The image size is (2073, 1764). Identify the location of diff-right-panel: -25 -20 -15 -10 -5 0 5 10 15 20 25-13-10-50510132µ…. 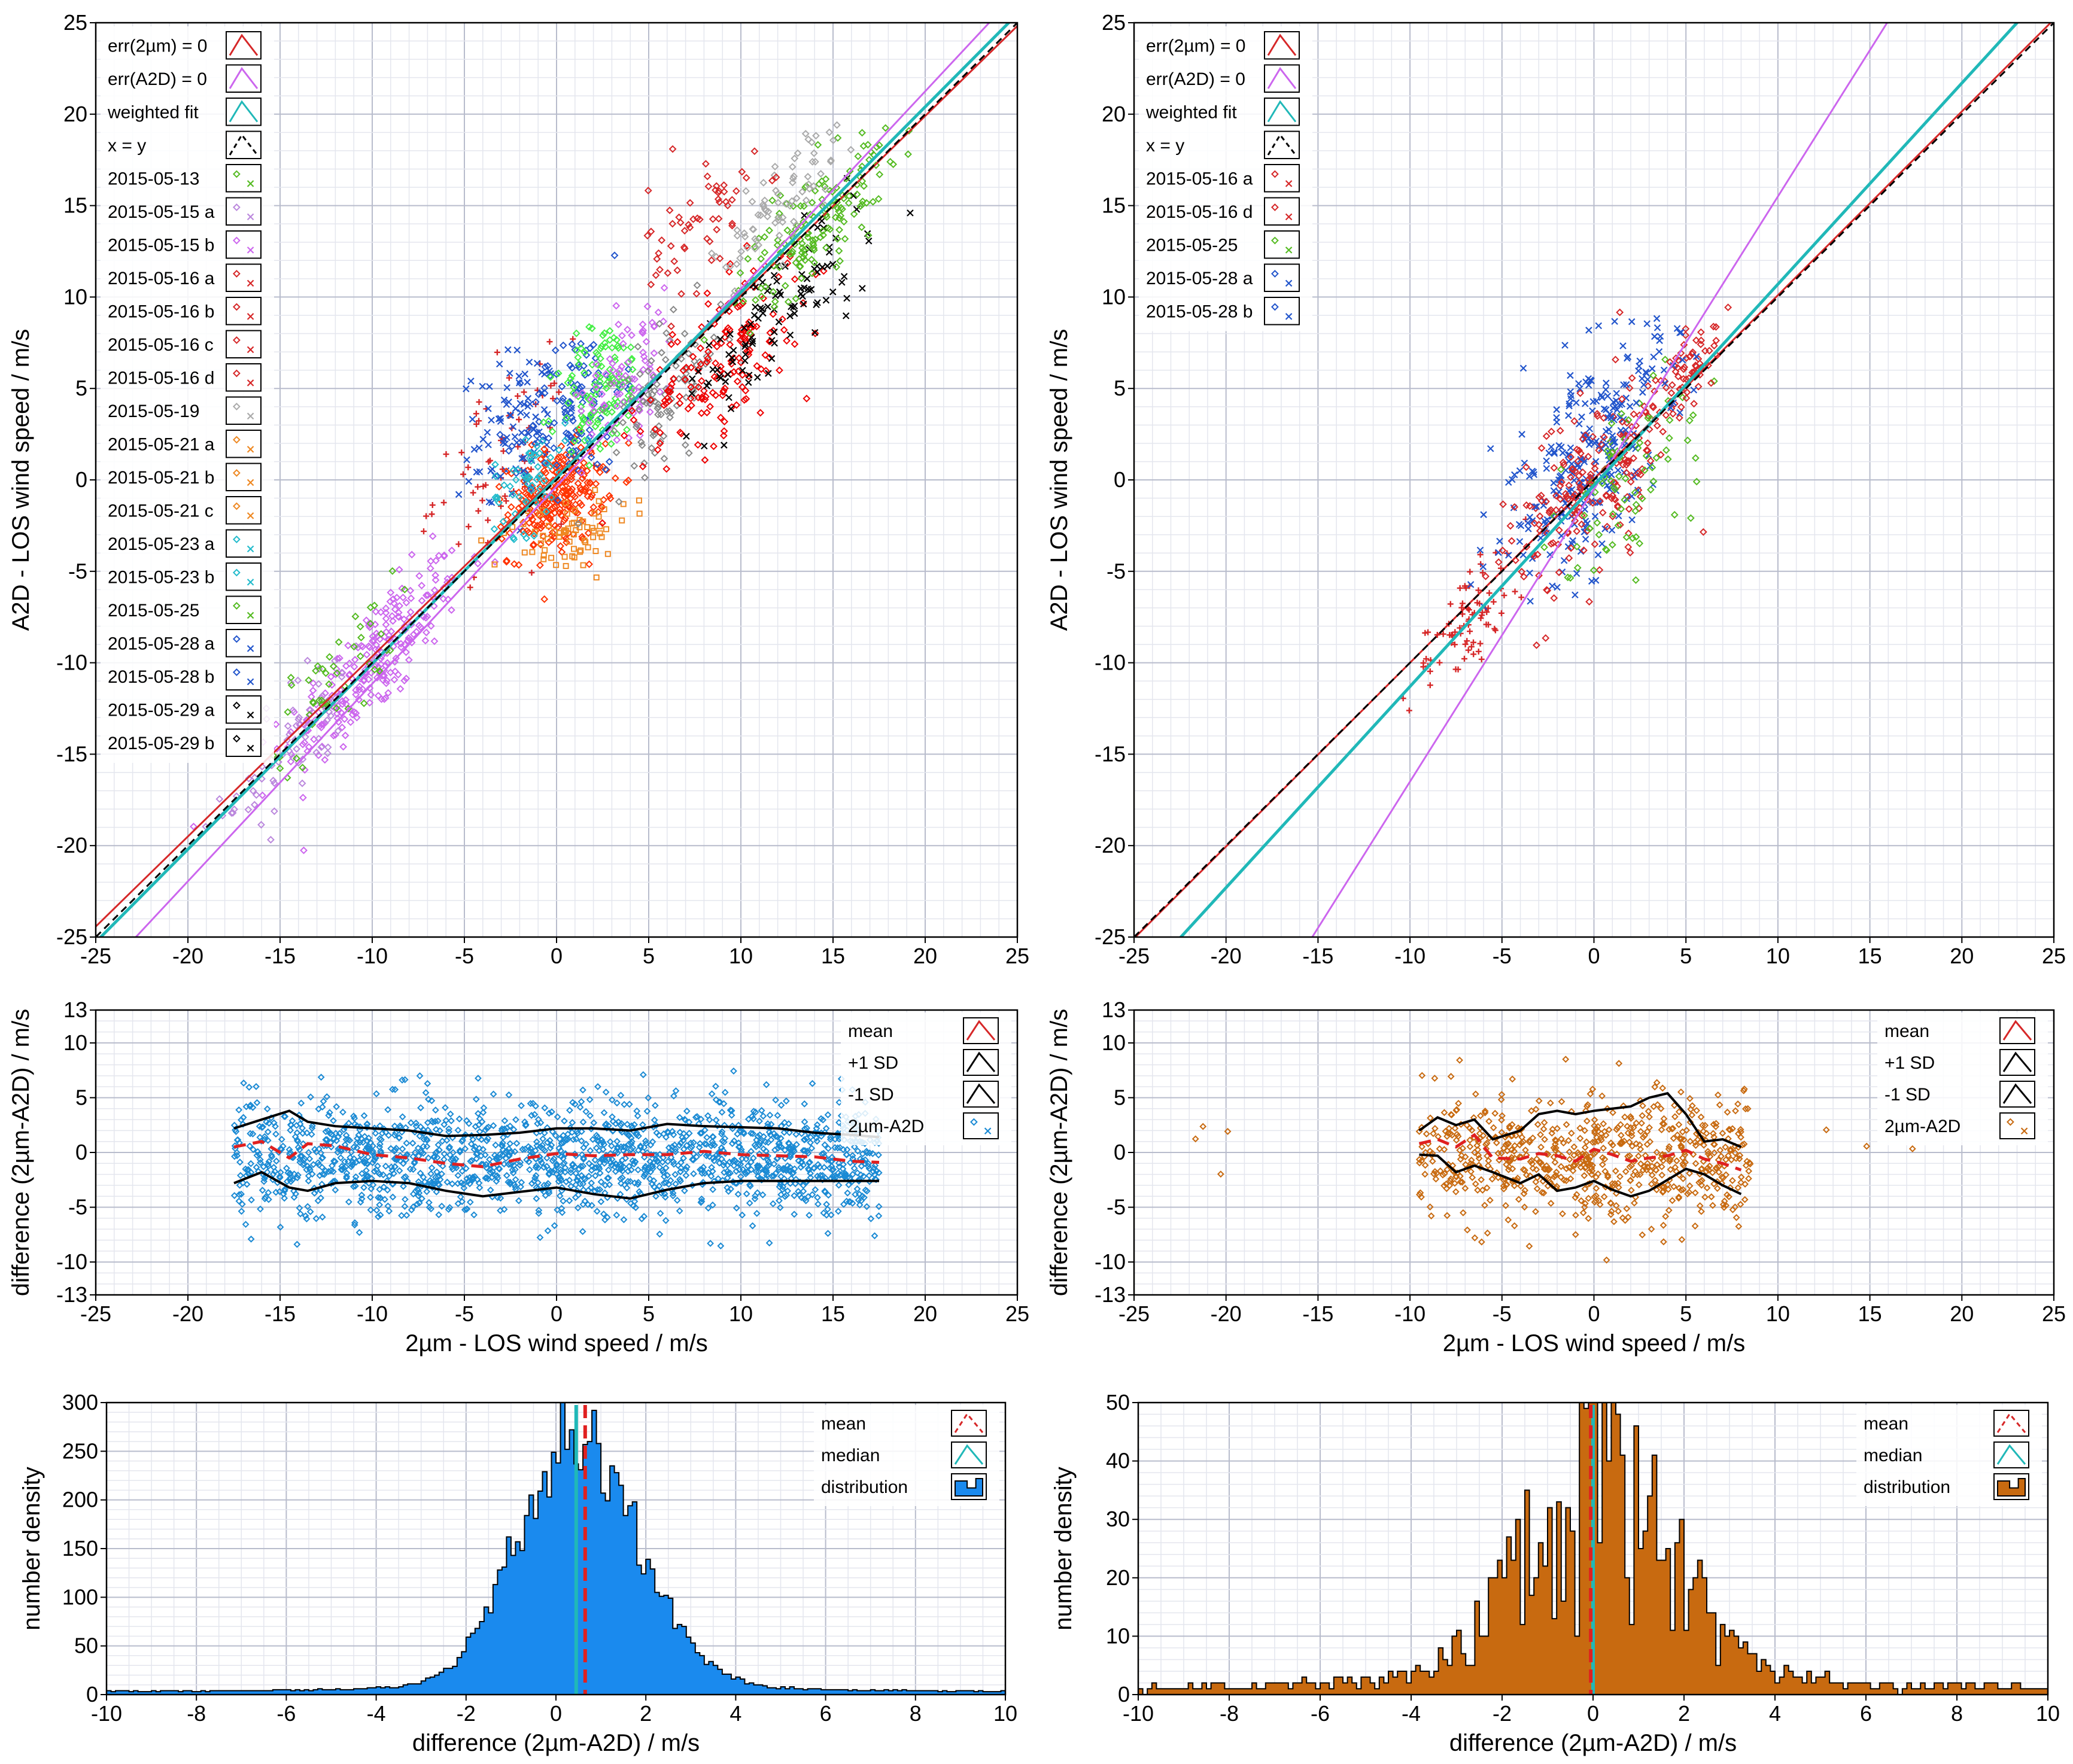
(1556, 1177).